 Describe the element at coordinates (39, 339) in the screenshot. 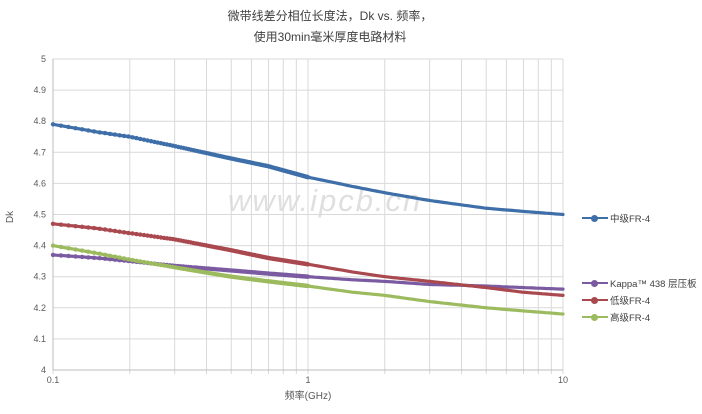

I see `svg-text: 4.1` at that location.